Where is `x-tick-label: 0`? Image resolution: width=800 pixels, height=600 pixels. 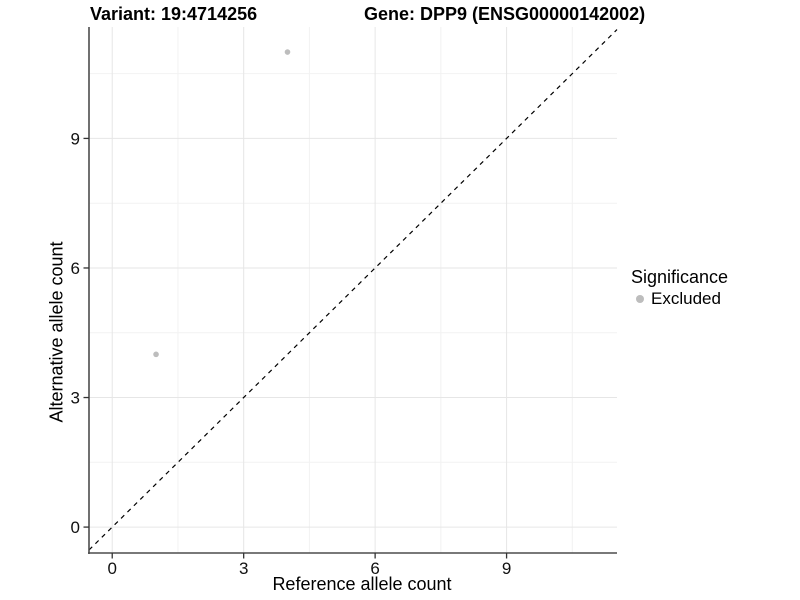
x-tick-label: 0 is located at coordinates (111, 568).